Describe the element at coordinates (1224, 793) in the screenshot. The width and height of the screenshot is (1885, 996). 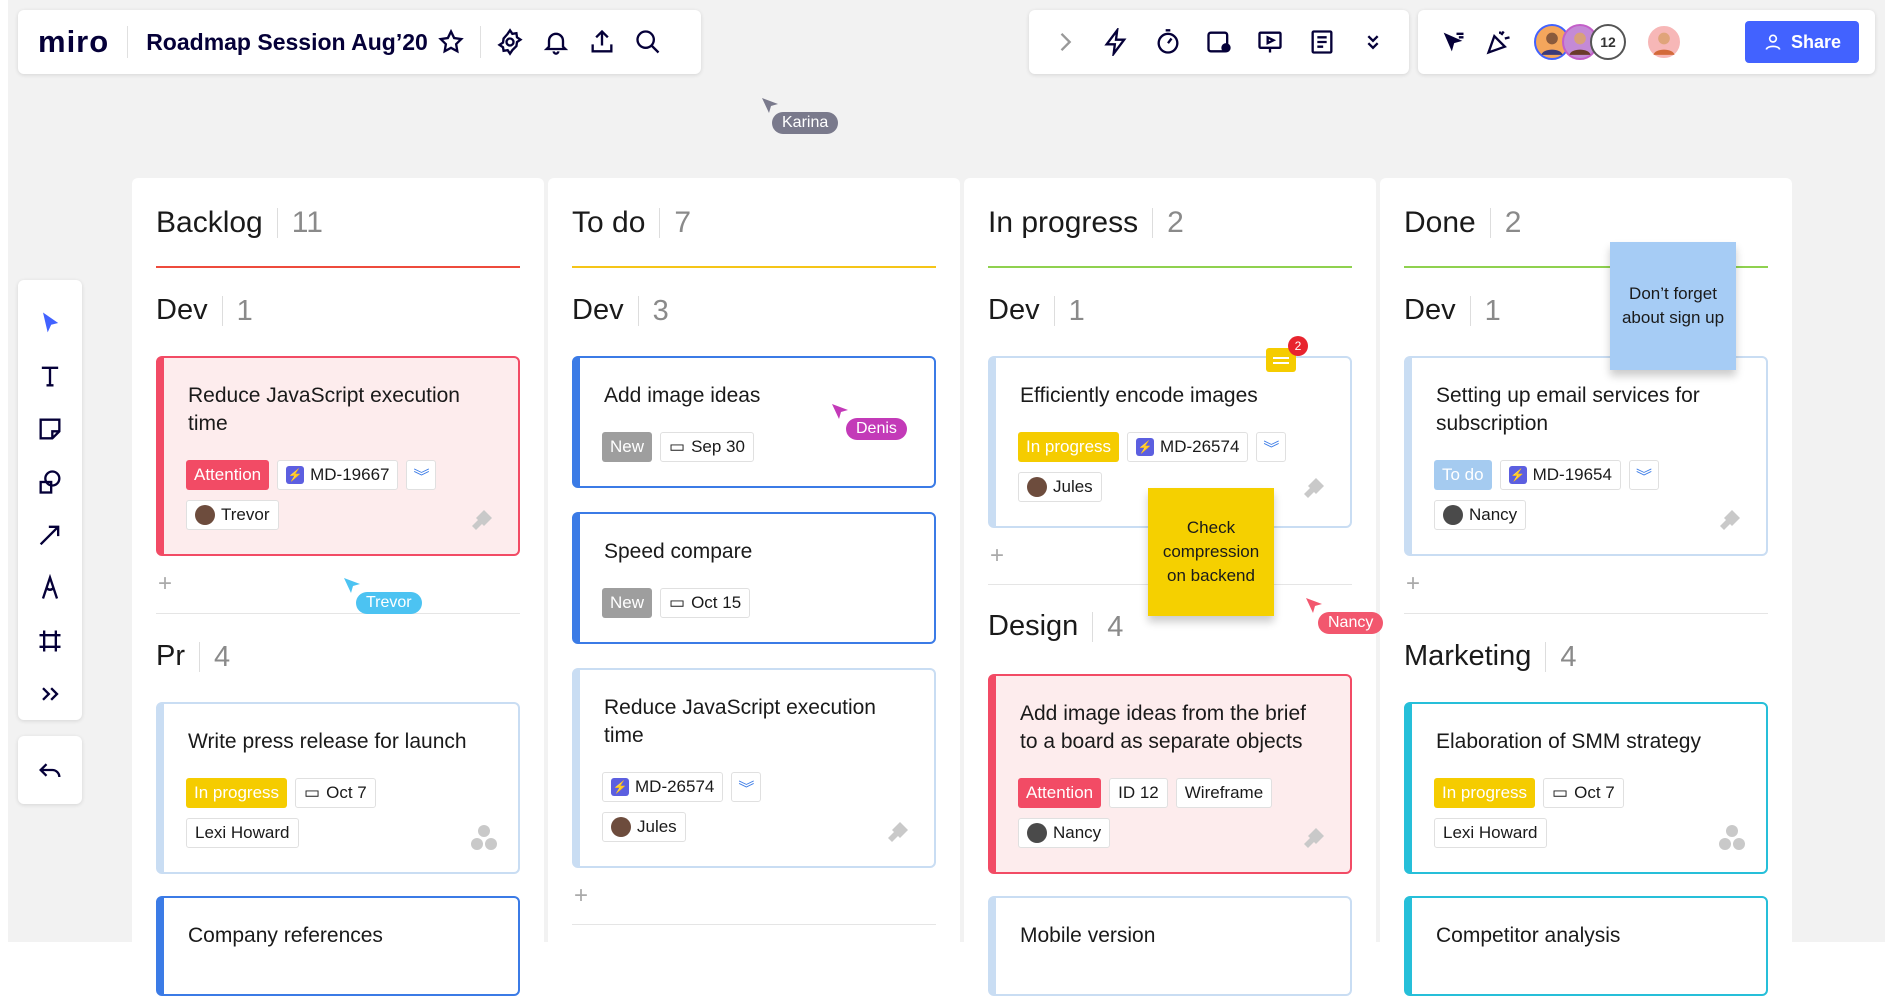
I see `label-chip: Wireframe` at that location.